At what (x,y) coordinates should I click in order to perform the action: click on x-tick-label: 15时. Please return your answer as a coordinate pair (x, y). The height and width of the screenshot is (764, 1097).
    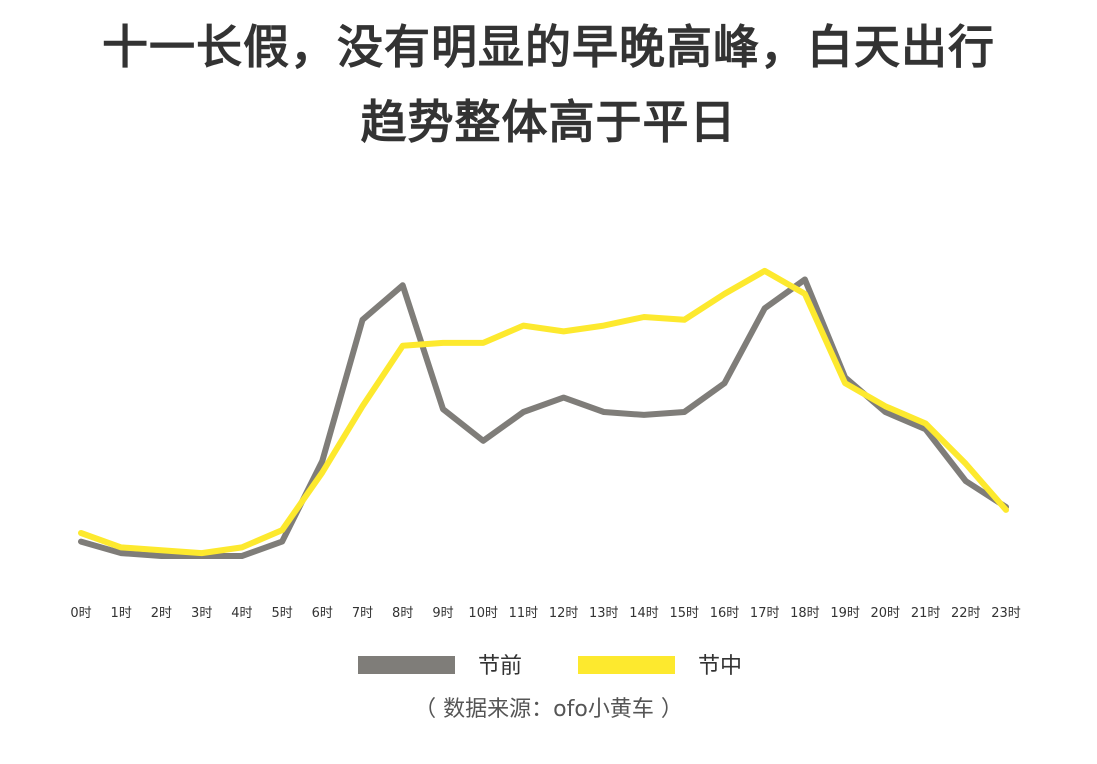
    Looking at the image, I should click on (685, 613).